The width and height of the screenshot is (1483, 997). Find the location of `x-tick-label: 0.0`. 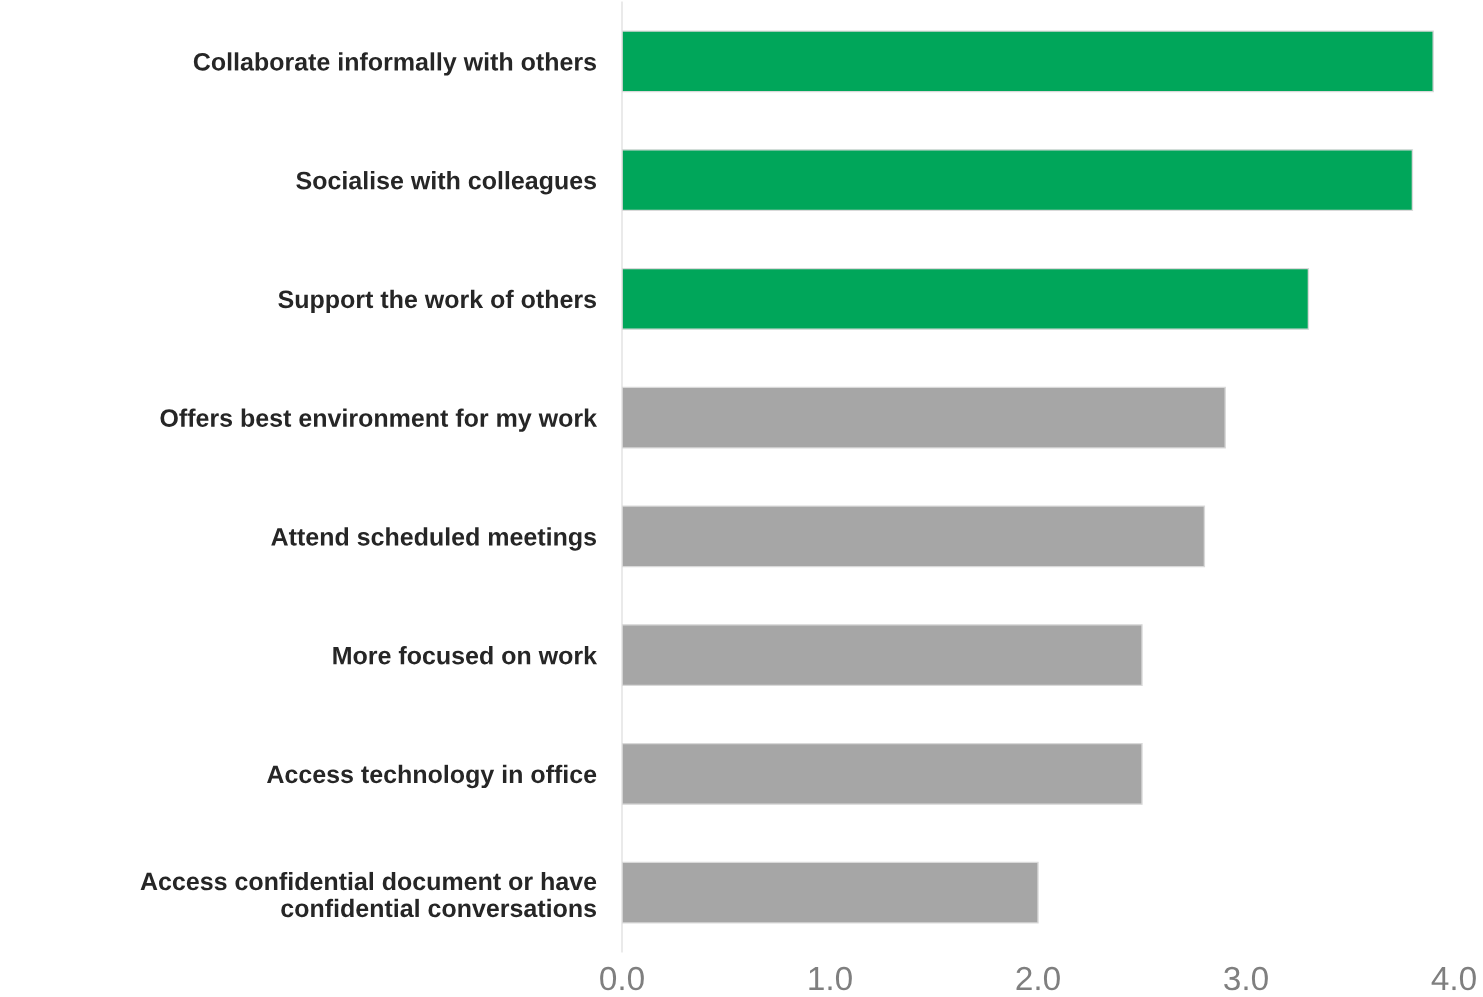

x-tick-label: 0.0 is located at coordinates (622, 978).